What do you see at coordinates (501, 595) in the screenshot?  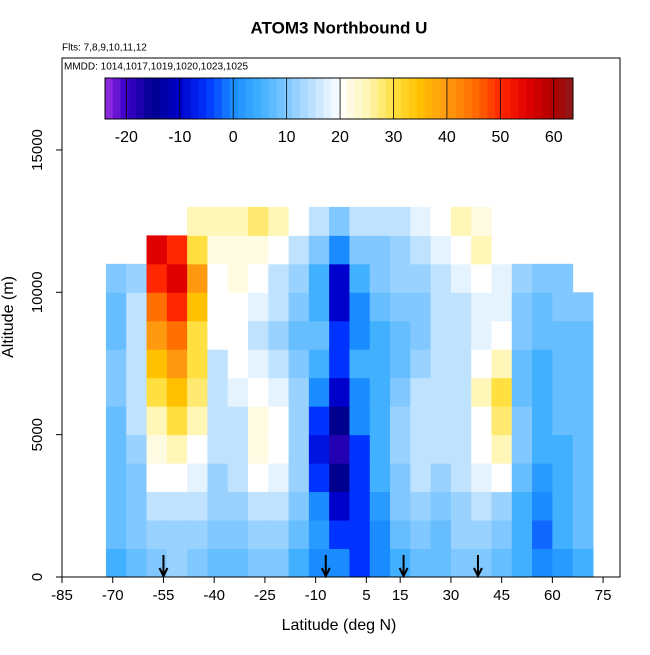 I see `x-tick-label: 45` at bounding box center [501, 595].